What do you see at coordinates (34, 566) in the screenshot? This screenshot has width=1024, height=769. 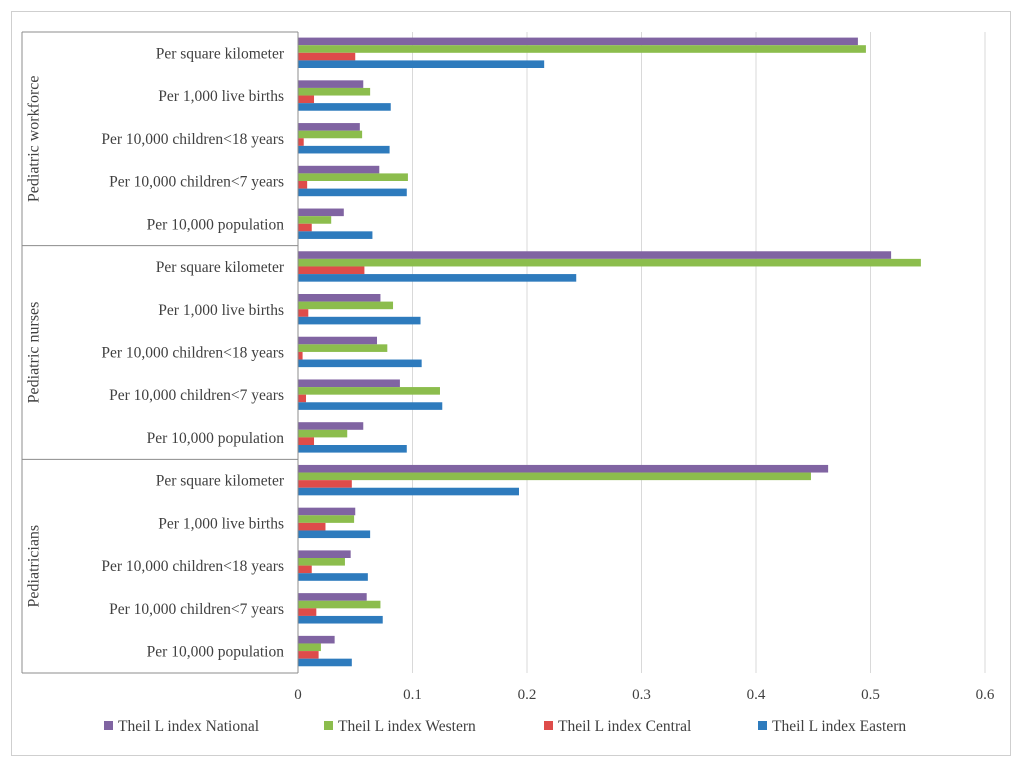 I see `group-label: Pediatricians` at bounding box center [34, 566].